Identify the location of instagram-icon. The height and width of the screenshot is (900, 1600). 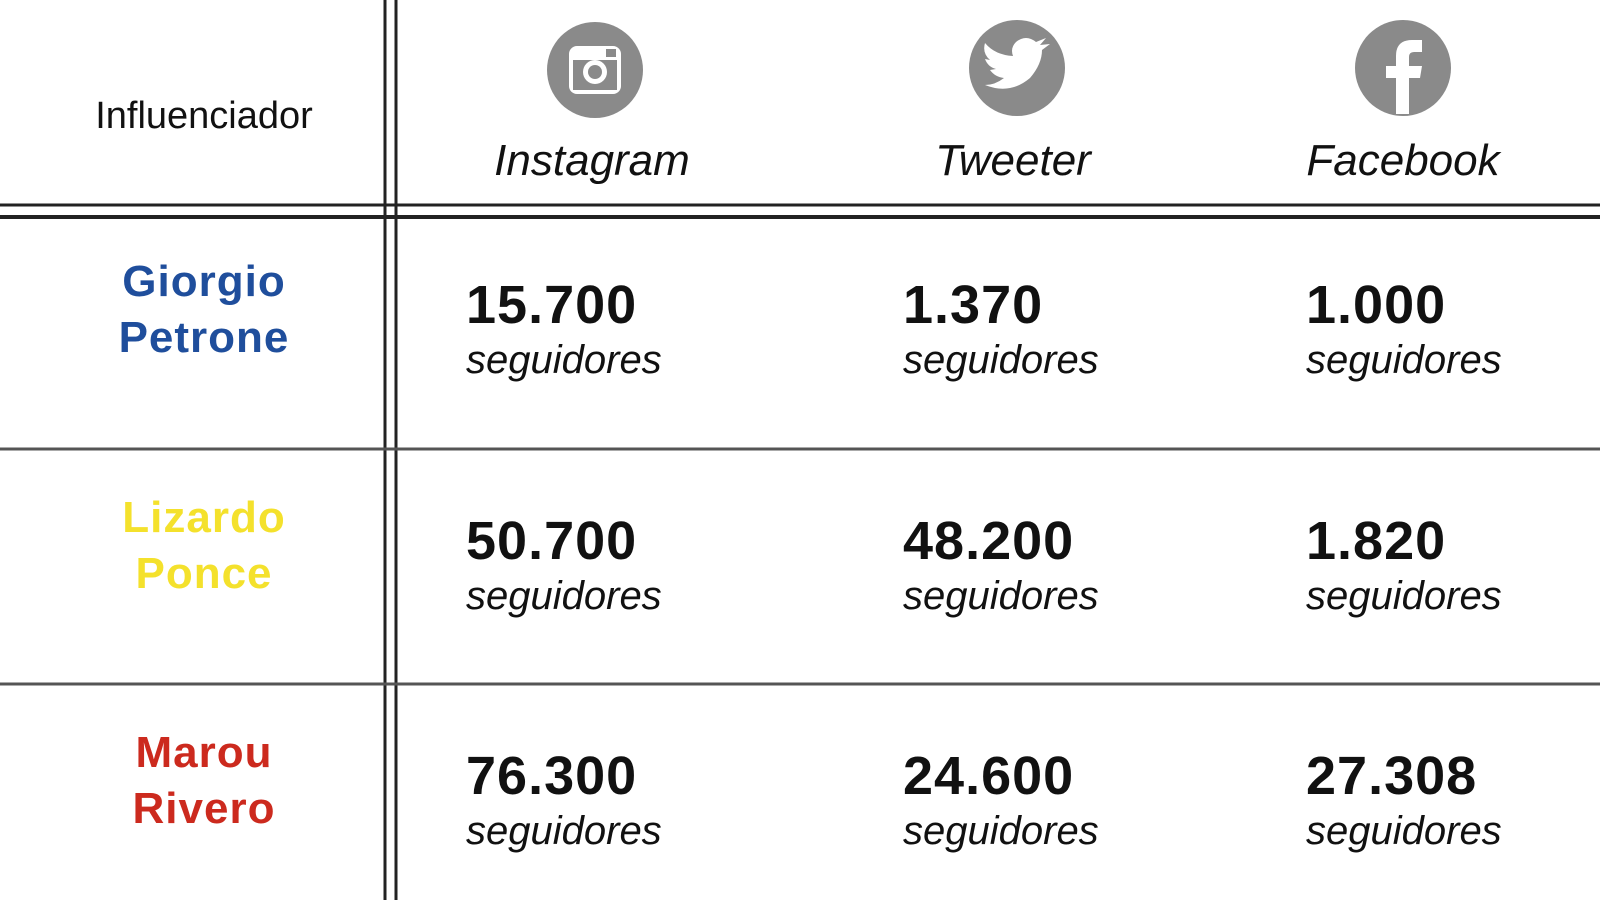
(595, 70).